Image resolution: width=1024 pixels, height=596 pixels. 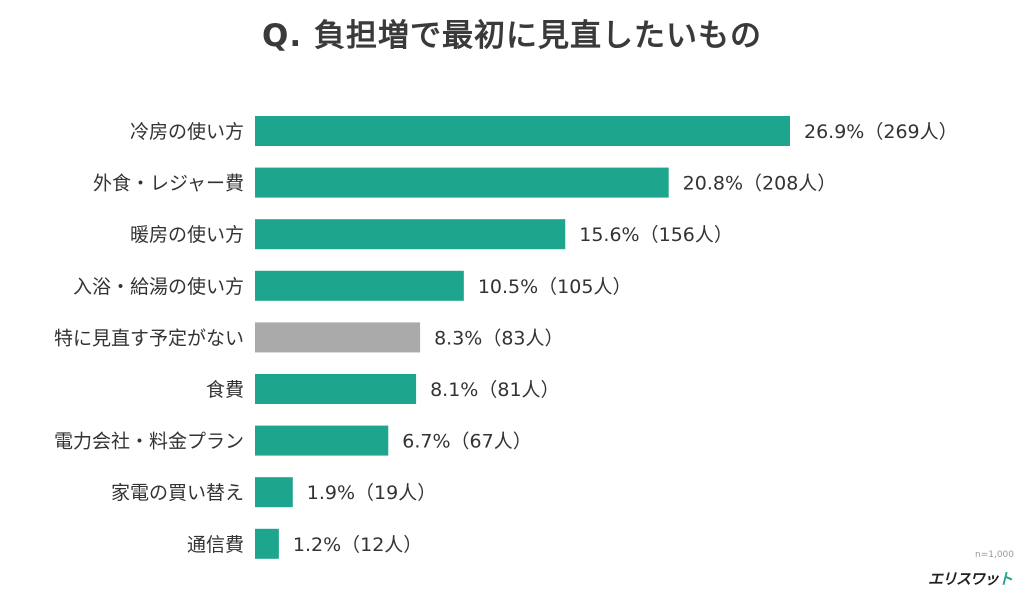 What do you see at coordinates (494, 390) in the screenshot?
I see `value-label: 8.1%（81人）` at bounding box center [494, 390].